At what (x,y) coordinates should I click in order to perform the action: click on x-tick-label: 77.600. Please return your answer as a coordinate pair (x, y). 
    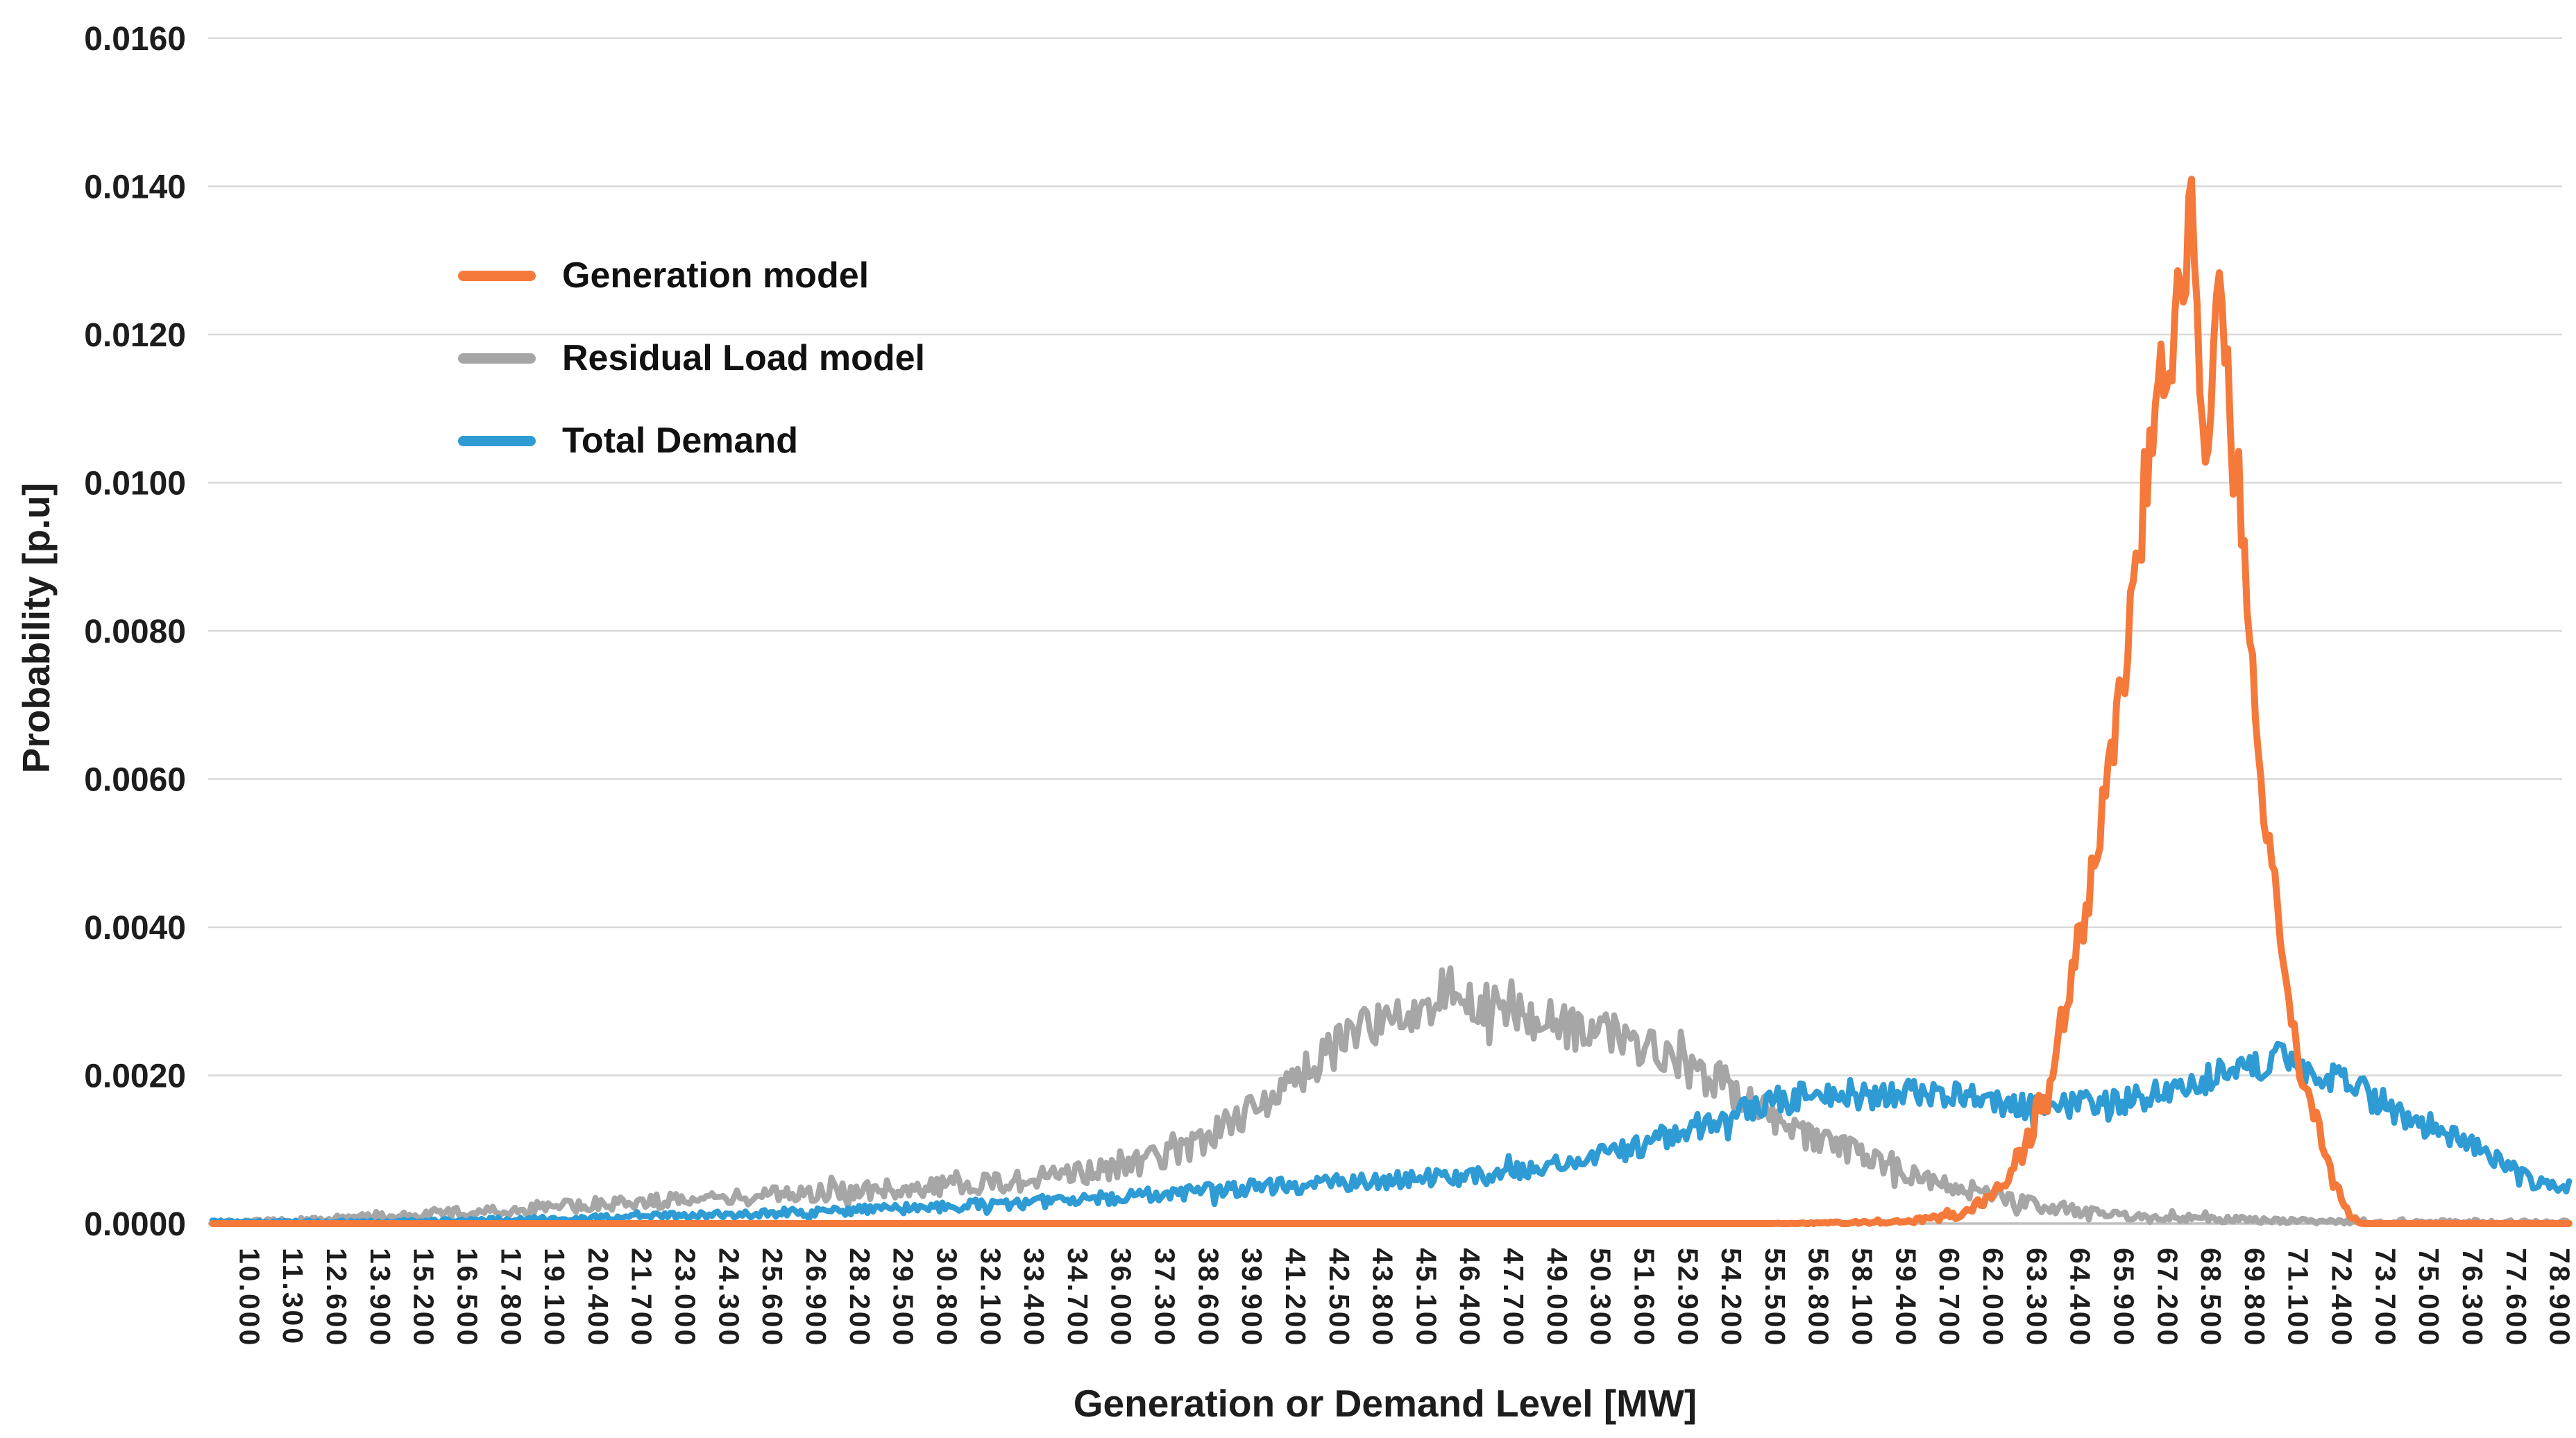
    Looking at the image, I should click on (2516, 1297).